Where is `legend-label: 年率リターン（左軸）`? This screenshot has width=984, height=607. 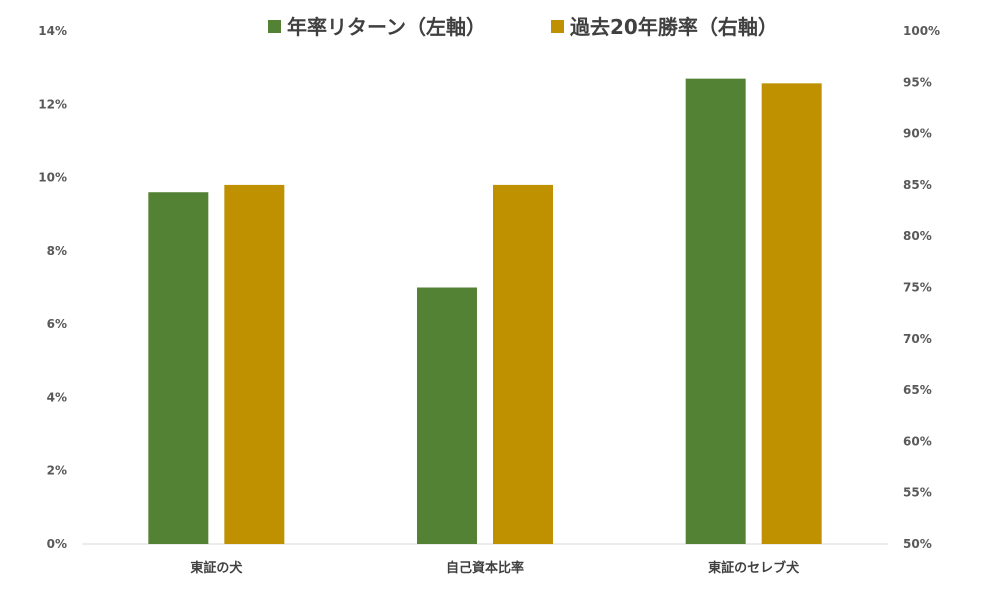
legend-label: 年率リターン（左軸） is located at coordinates (386, 27).